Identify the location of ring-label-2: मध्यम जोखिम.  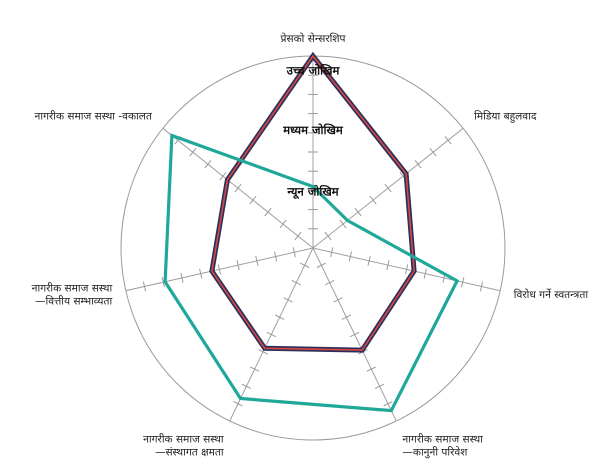
(313, 130).